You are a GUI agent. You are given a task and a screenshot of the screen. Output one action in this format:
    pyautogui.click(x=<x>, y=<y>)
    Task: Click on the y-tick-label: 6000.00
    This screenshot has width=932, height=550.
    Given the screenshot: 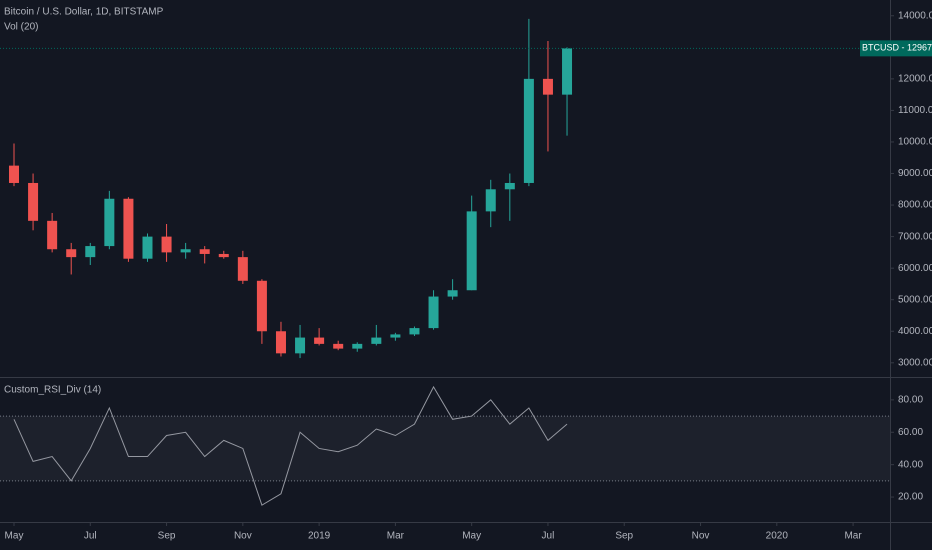 What is the action you would take?
    pyautogui.click(x=915, y=268)
    